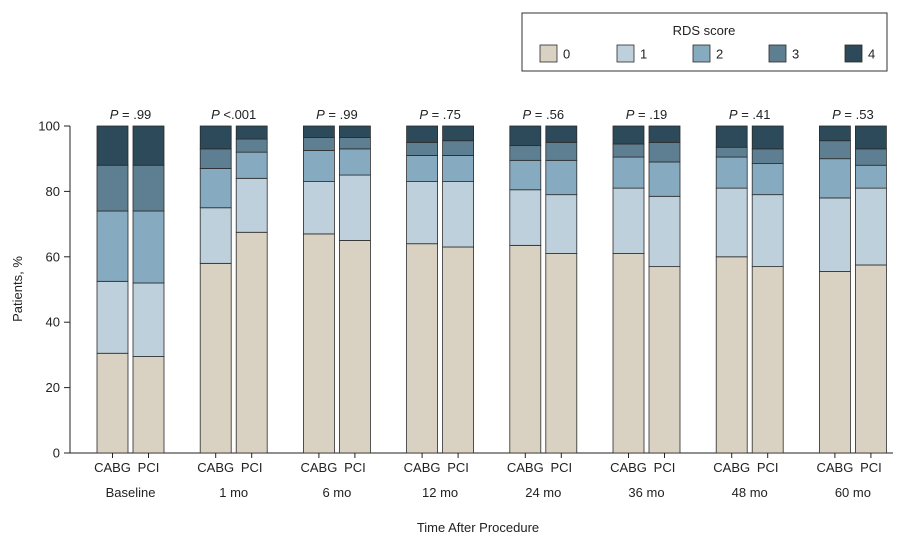  I want to click on bar-group: P <.001 CABG PCI 1 mo, so click(232, 303).